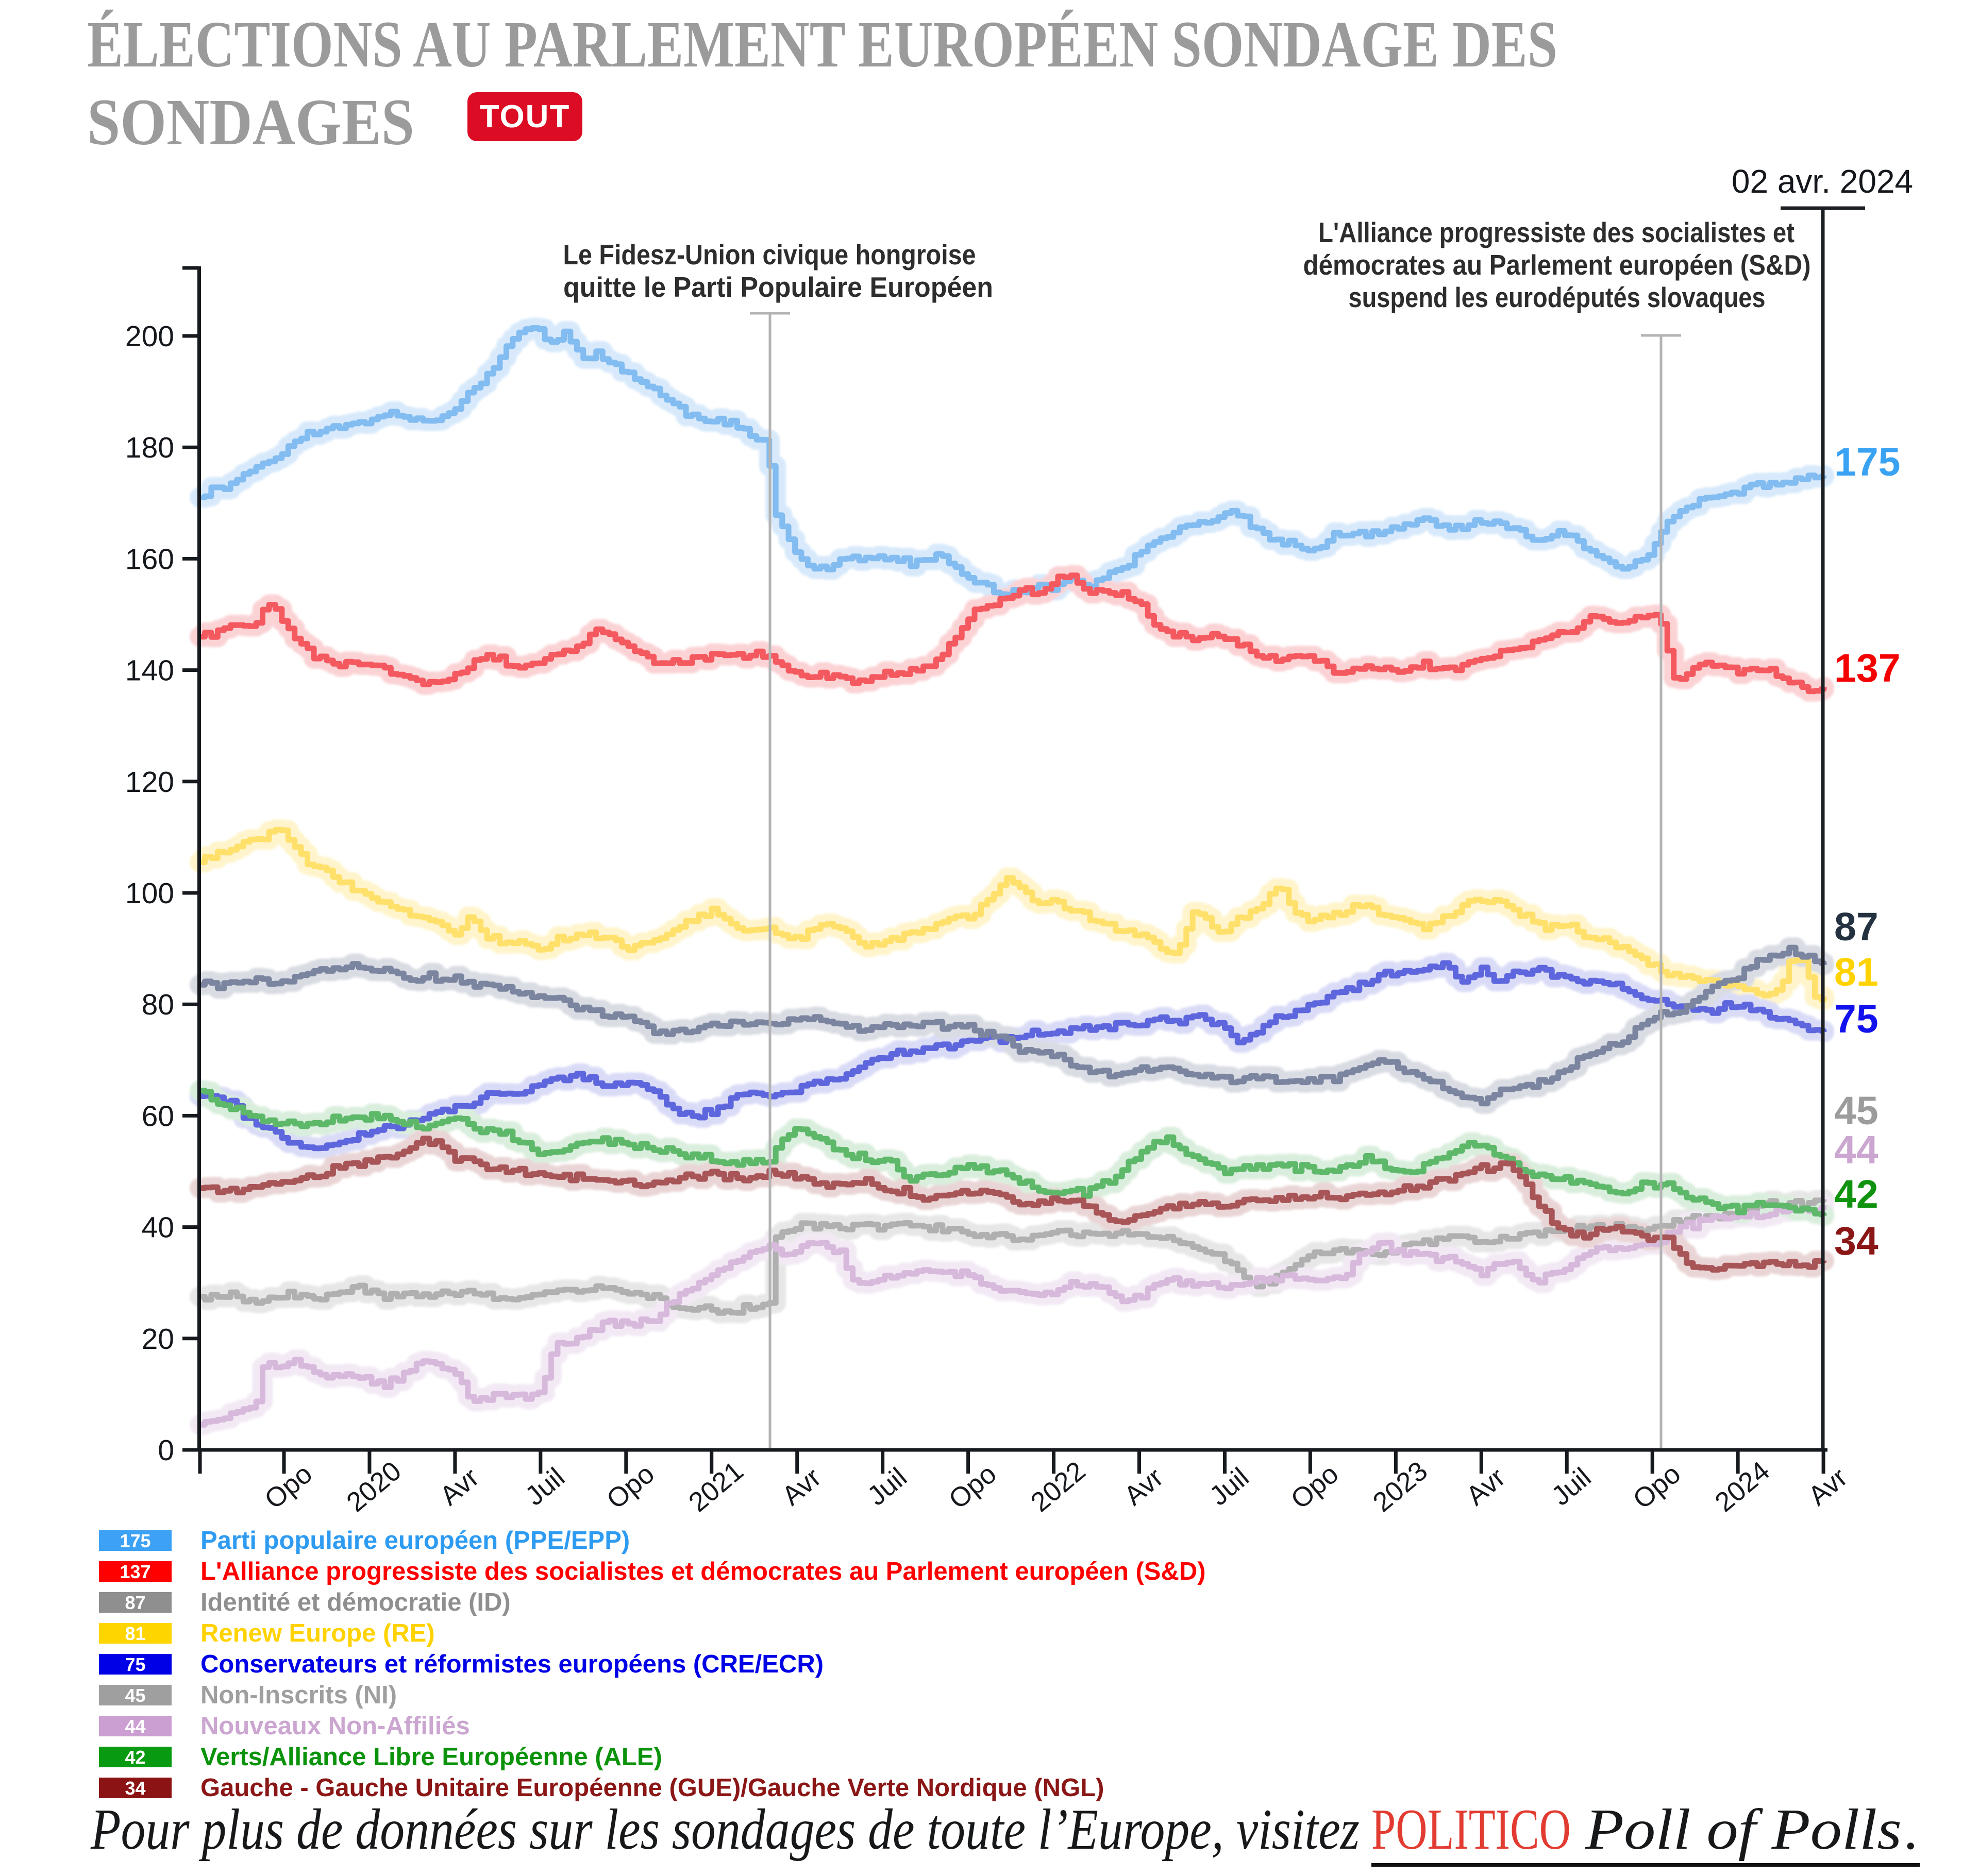 This screenshot has height=1876, width=1979. What do you see at coordinates (1400, 1487) in the screenshot?
I see `svg-text: 2023` at bounding box center [1400, 1487].